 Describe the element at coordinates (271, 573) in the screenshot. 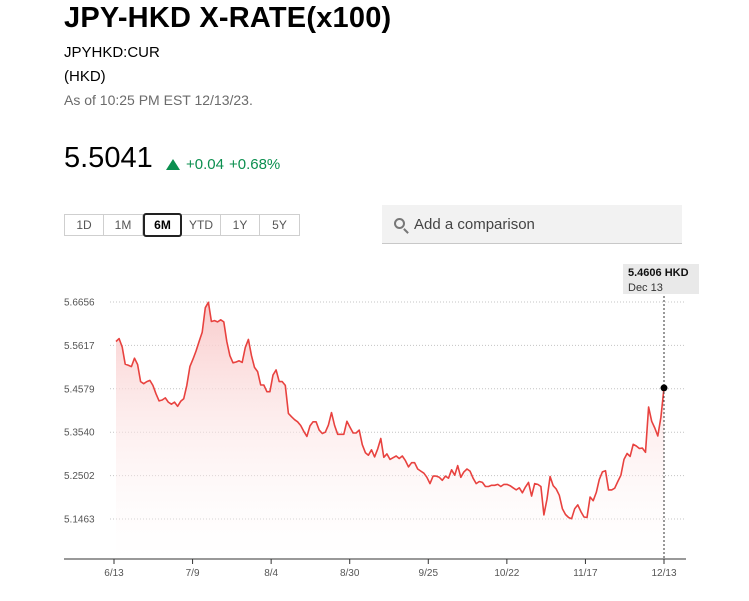

I see `x-tick-label: 8/4` at that location.